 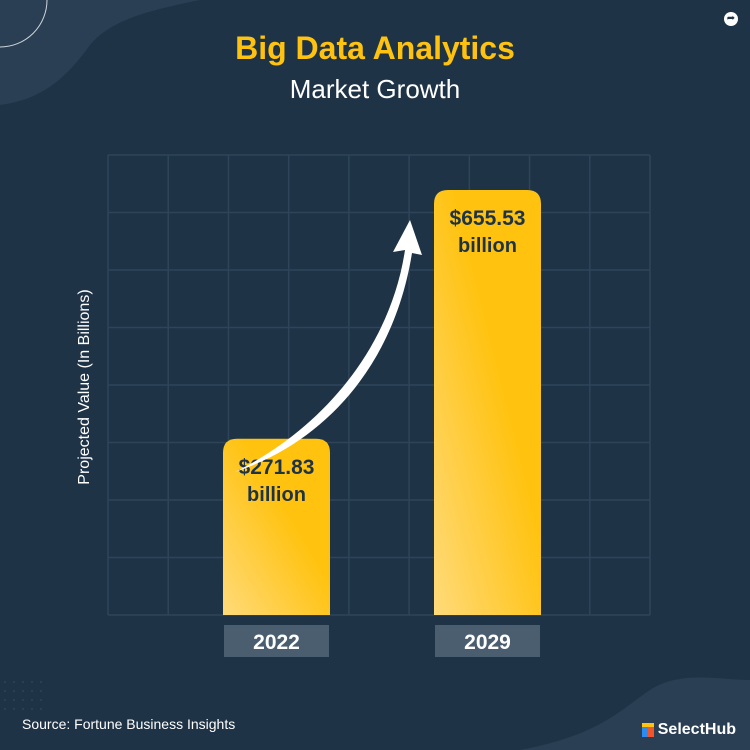 What do you see at coordinates (635, 713) in the screenshot?
I see `decor-blob-bottom` at bounding box center [635, 713].